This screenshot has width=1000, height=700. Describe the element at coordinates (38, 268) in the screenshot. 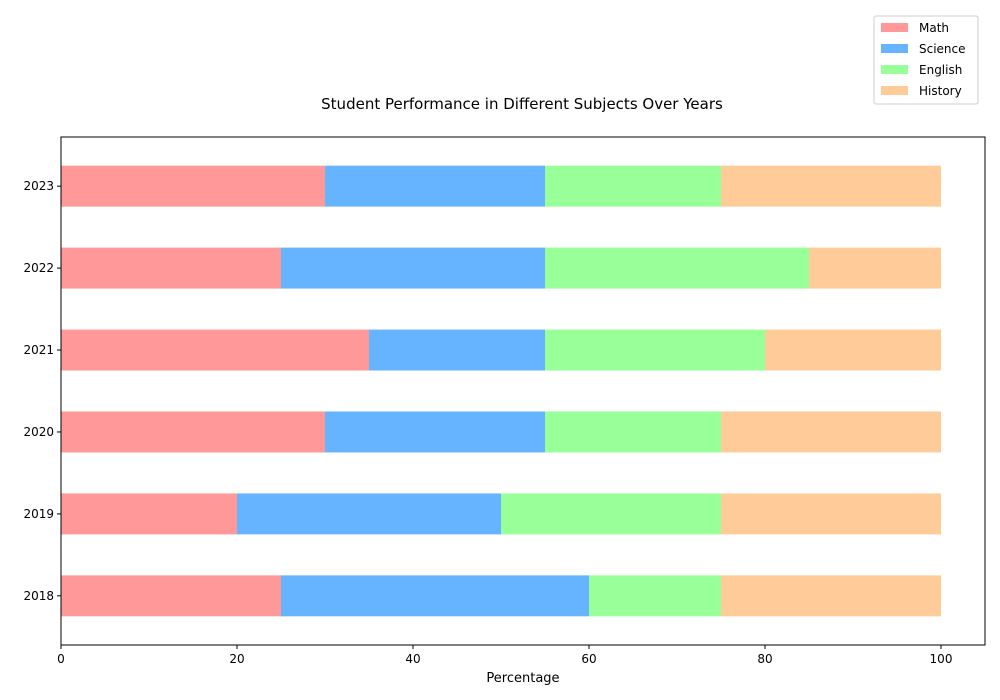

I see `y-tick-label: 2022` at that location.